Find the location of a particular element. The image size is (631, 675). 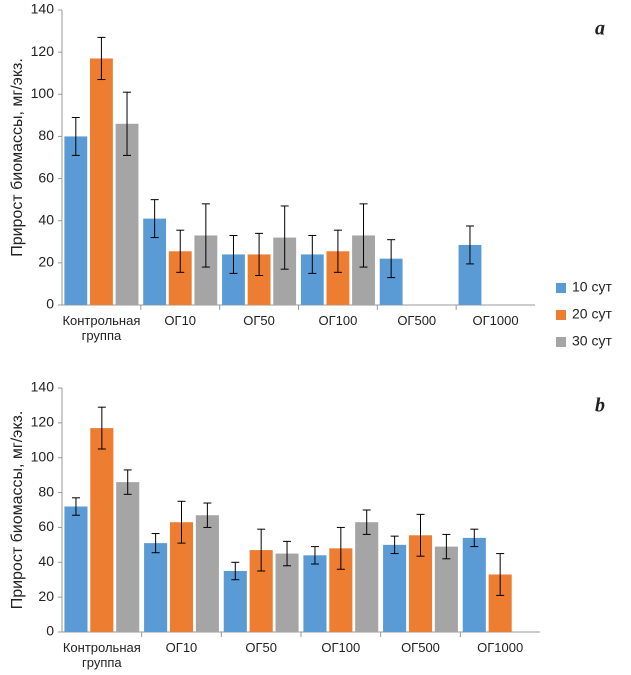

legend-label: 20 сут is located at coordinates (592, 314).